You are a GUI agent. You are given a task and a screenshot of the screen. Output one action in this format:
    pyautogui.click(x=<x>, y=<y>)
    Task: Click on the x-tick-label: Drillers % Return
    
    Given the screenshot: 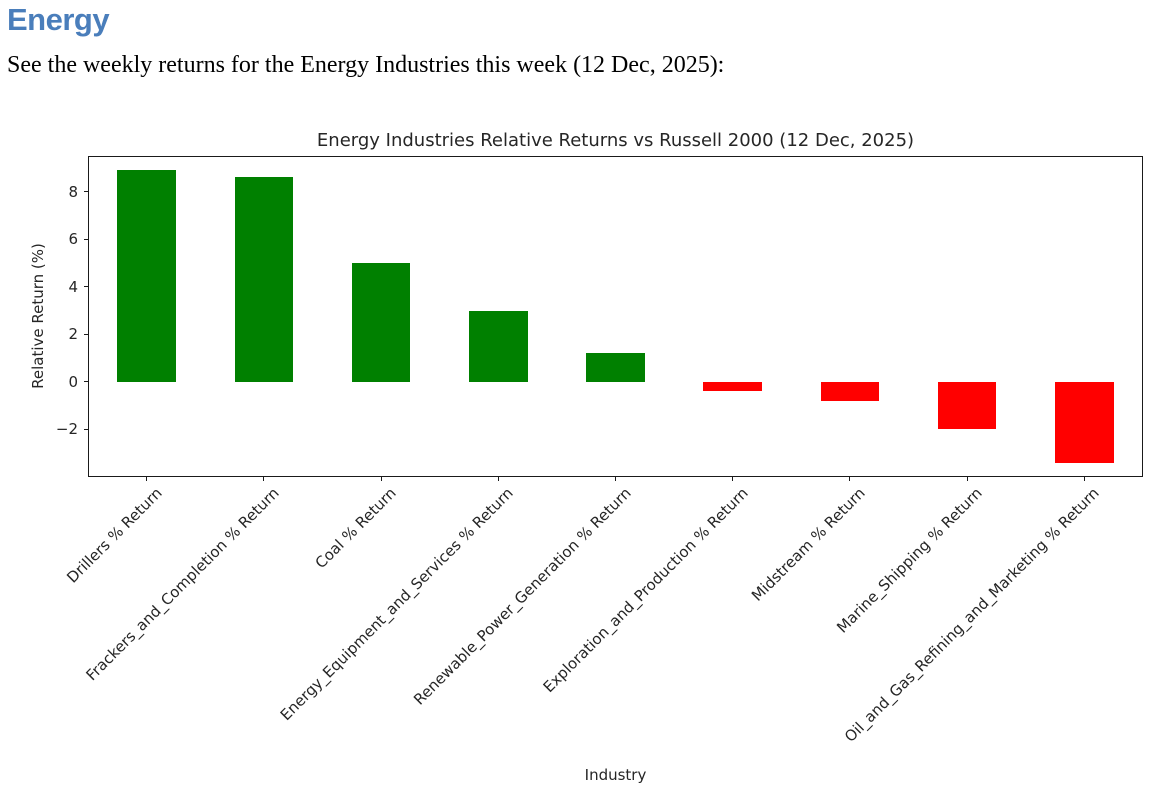 What is the action you would take?
    pyautogui.click(x=114, y=535)
    